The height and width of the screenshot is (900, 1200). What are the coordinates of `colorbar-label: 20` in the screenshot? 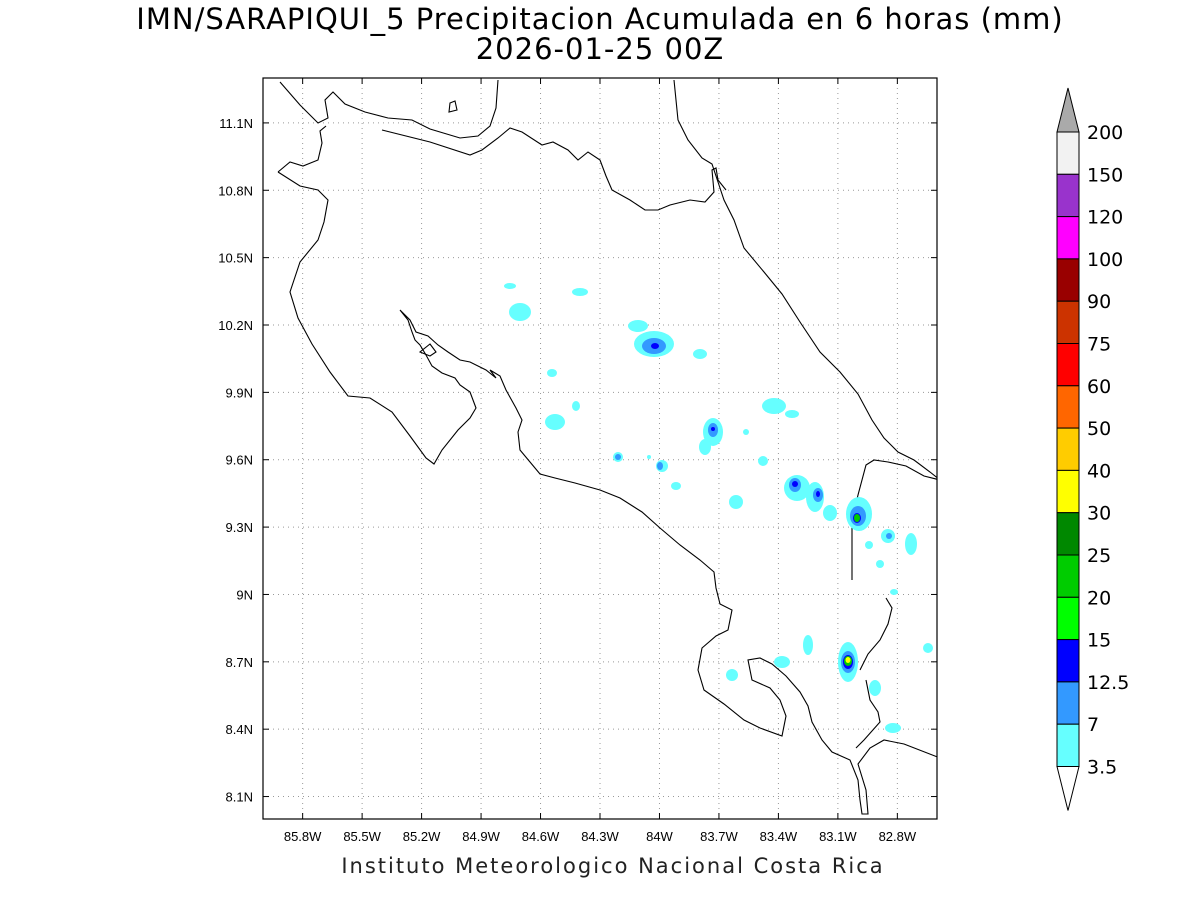 It's located at (1099, 598).